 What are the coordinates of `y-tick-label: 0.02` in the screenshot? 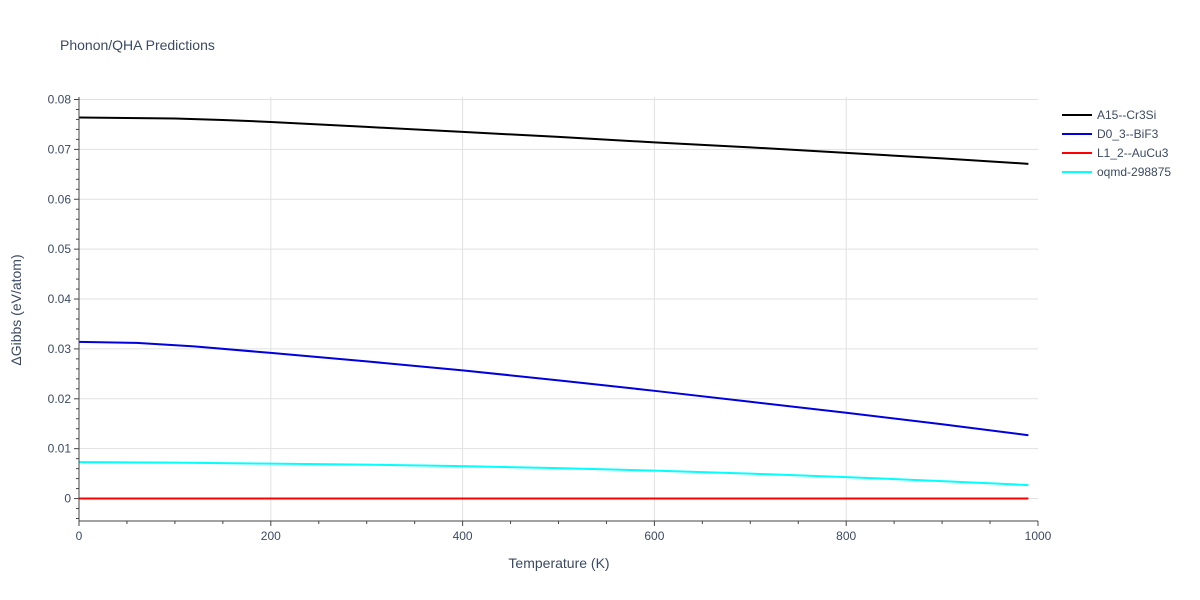 It's located at (60, 399).